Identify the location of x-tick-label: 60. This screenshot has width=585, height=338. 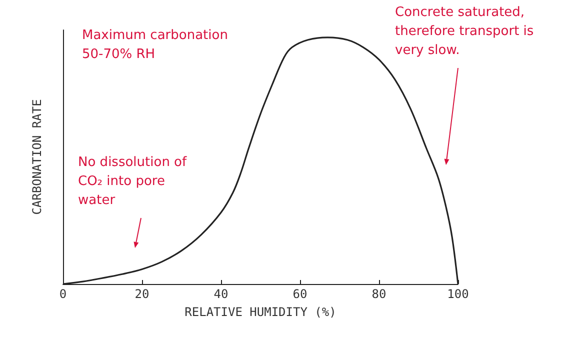
(300, 294).